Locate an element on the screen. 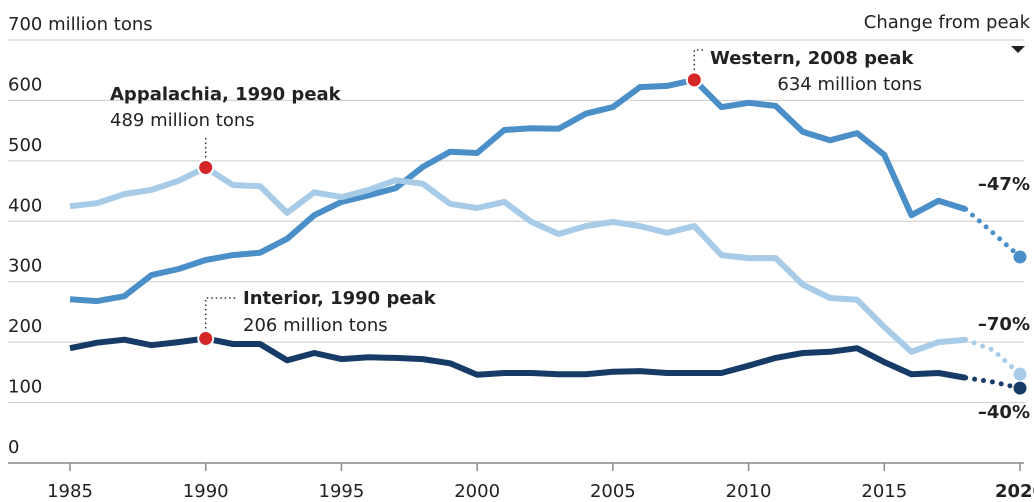 This screenshot has width=1034, height=502. y-tick-label: 700 million tons is located at coordinates (80, 24).